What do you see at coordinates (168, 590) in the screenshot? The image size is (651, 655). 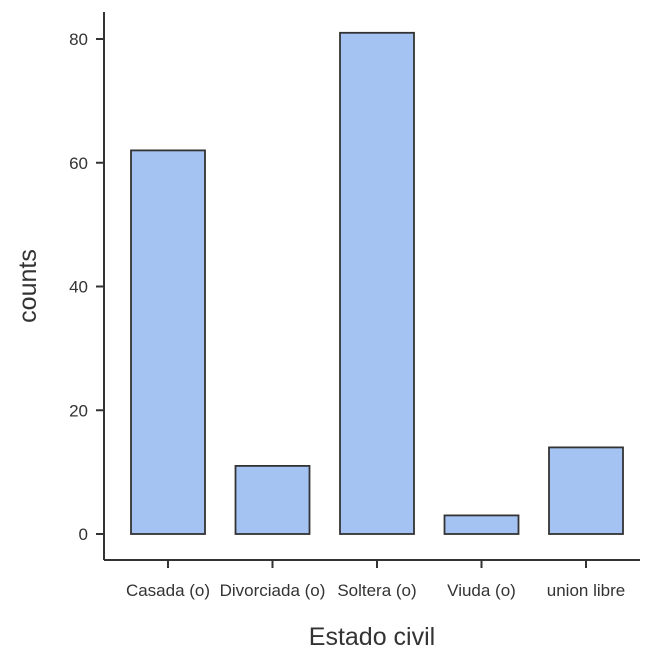 I see `x-tick-label: Casada (o)` at bounding box center [168, 590].